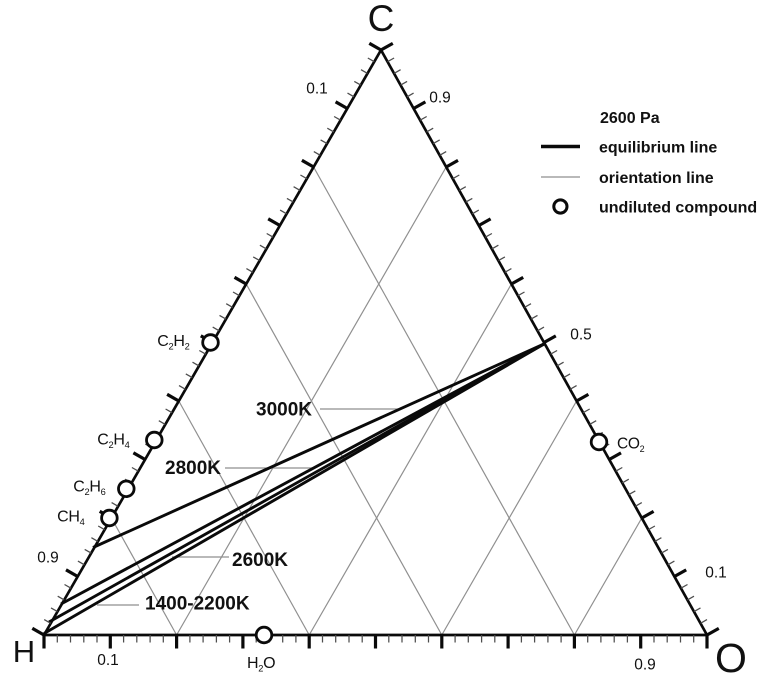  Describe the element at coordinates (731, 656) in the screenshot. I see `svg-text: O` at that location.